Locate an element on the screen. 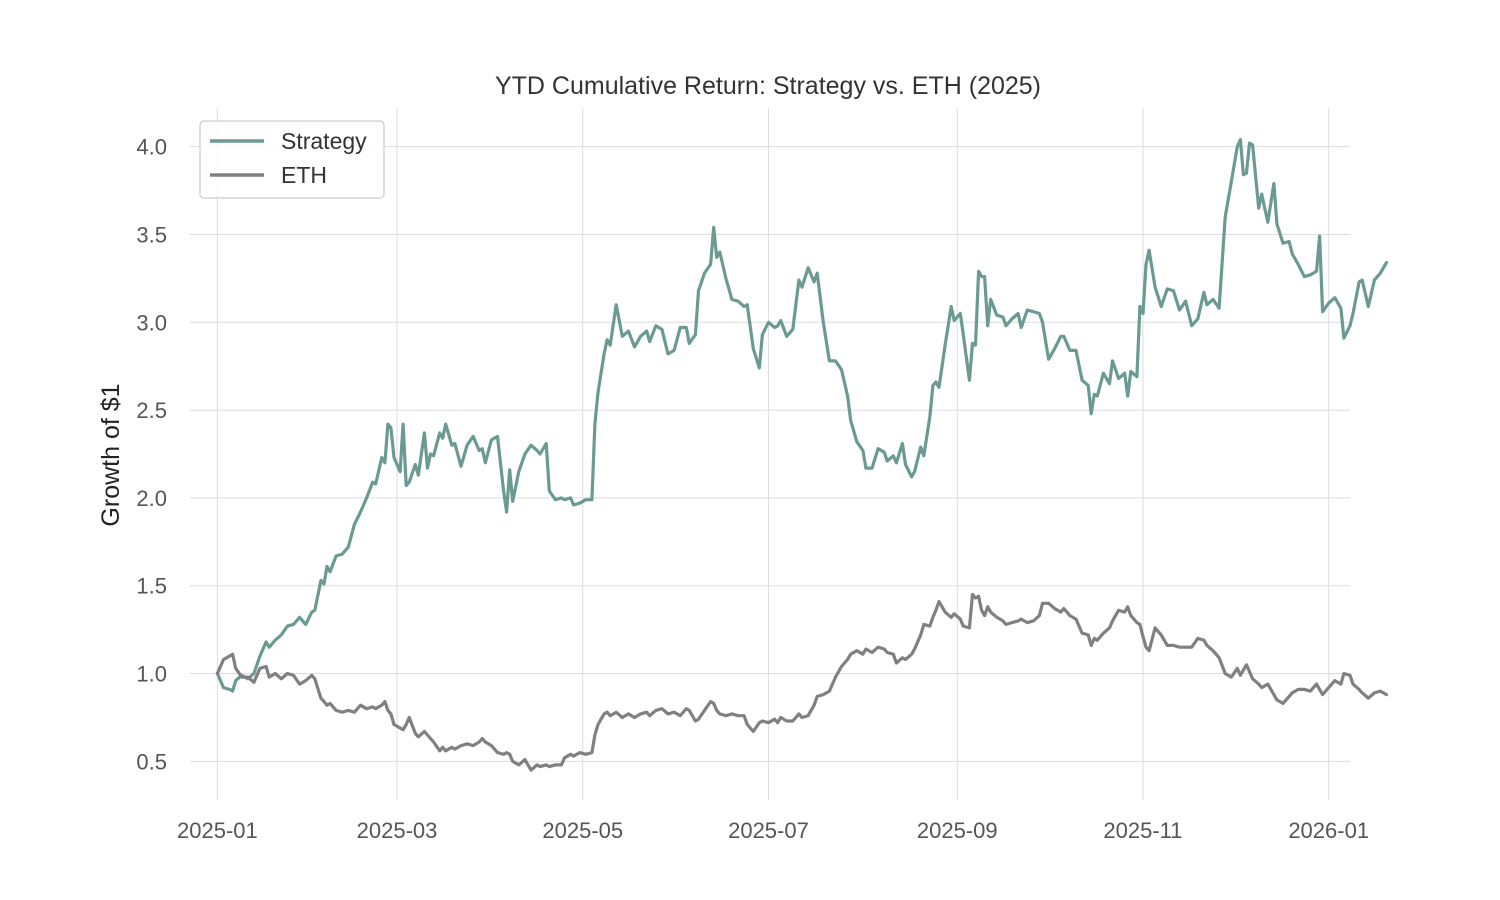 This screenshot has width=1500, height=900. x-tick-label-1: 2025-03 is located at coordinates (397, 830).